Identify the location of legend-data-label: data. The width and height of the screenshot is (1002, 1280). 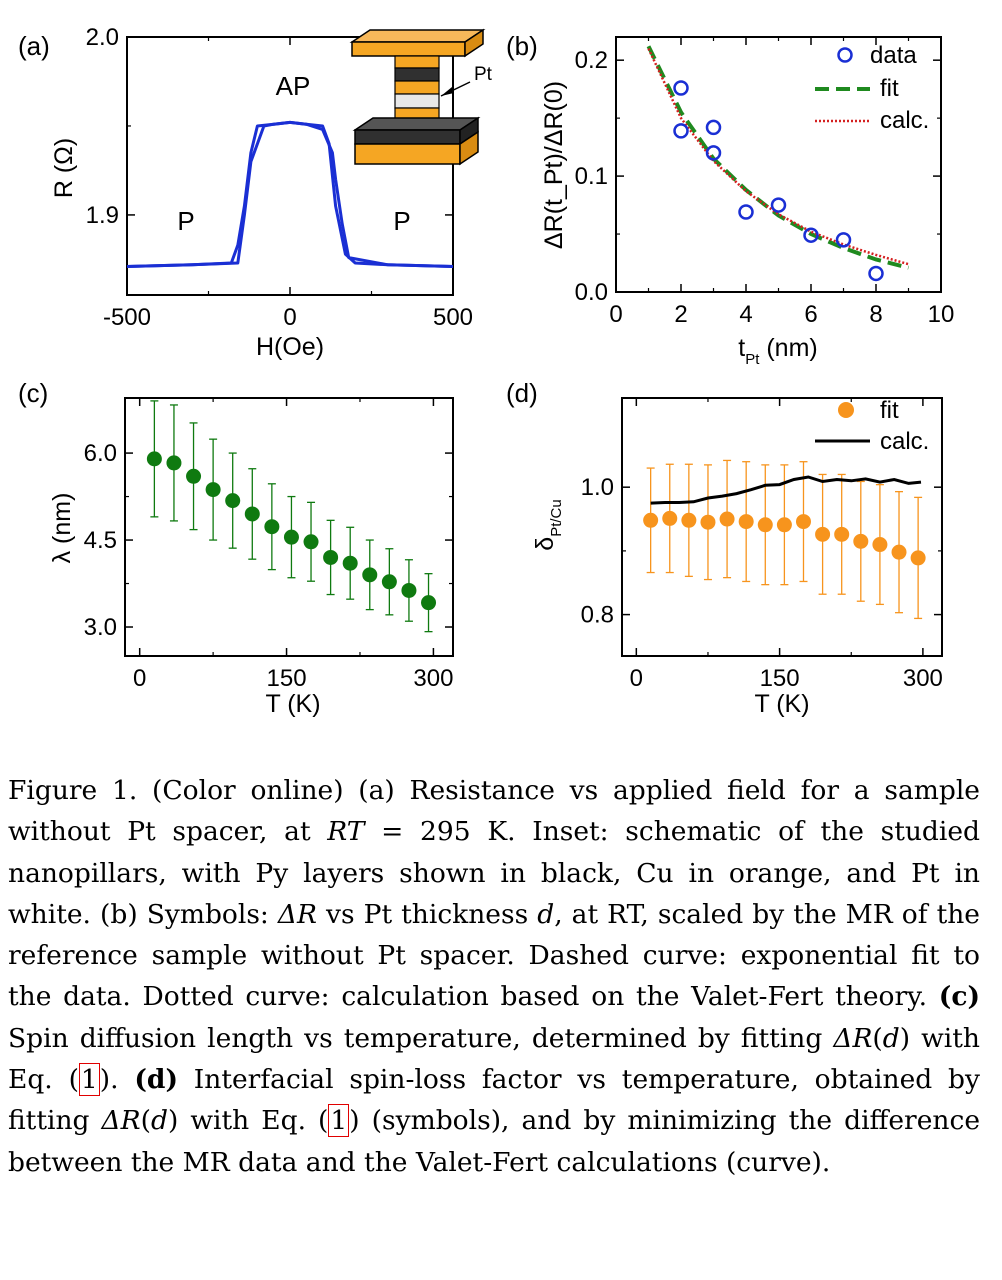
(893, 55).